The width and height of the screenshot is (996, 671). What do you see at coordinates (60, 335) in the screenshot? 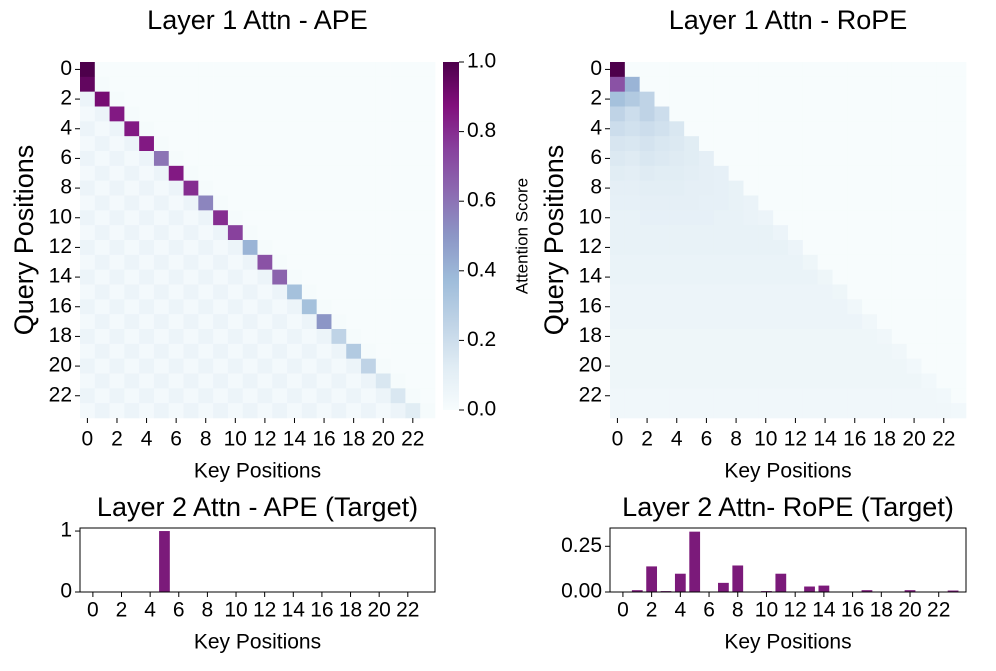
I see `y-tick-label: 18` at bounding box center [60, 335].